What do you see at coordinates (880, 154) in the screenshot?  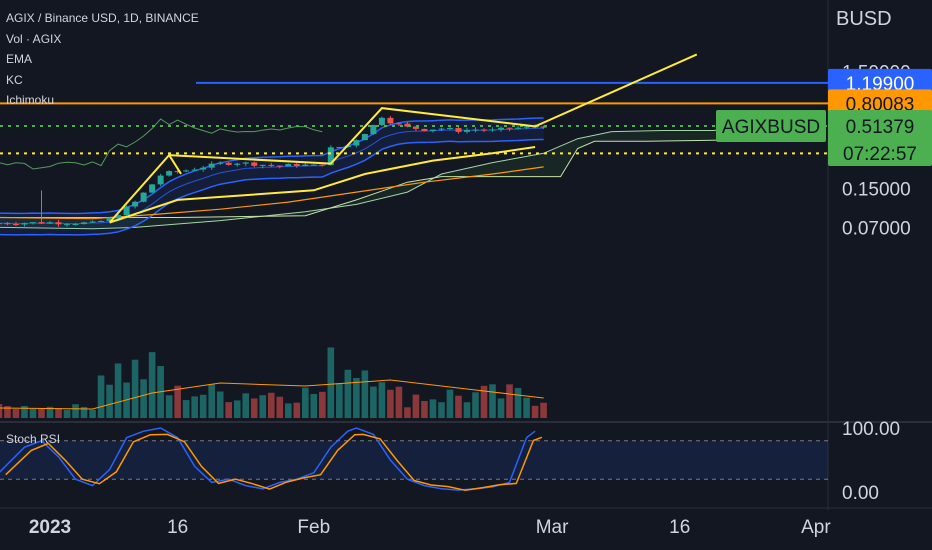 I see `countdown-label: 07:22:57` at bounding box center [880, 154].